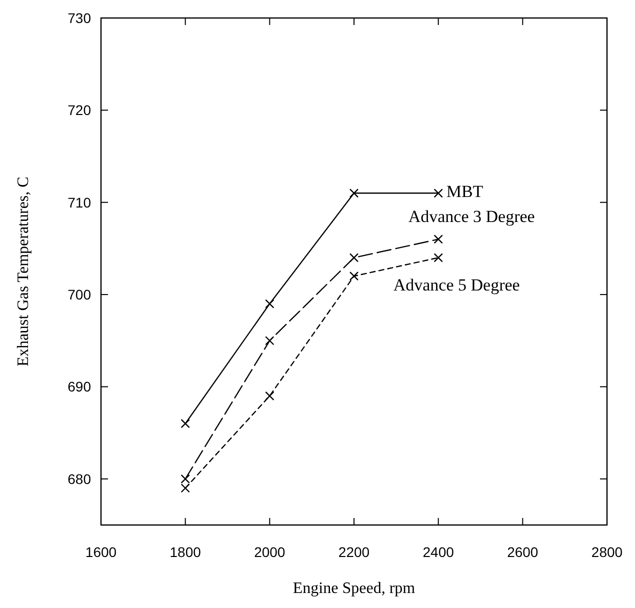  What do you see at coordinates (101, 552) in the screenshot?
I see `x-tick-label: 1600` at bounding box center [101, 552].